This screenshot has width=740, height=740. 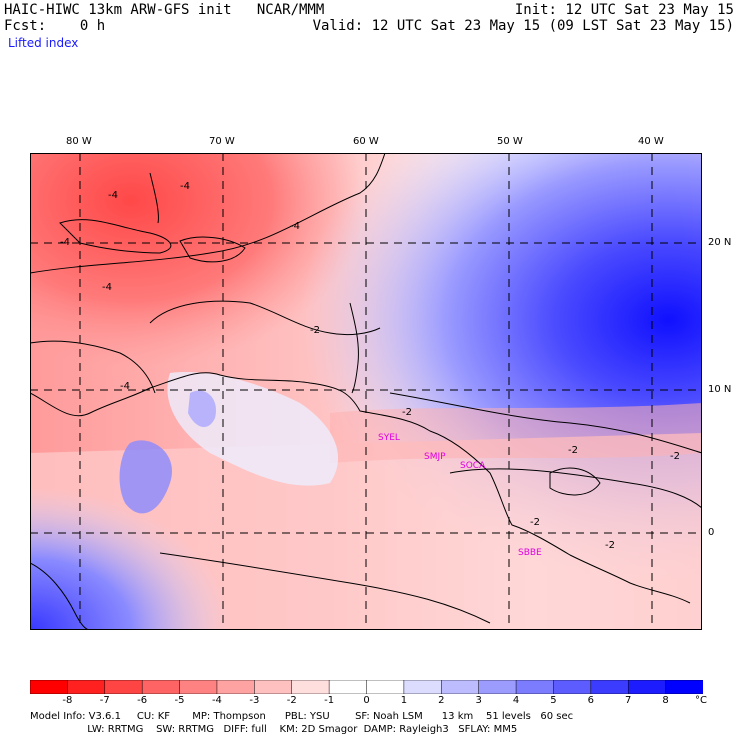 What do you see at coordinates (366, 700) in the screenshot?
I see `colorbar-tick-label: 0` at bounding box center [366, 700].